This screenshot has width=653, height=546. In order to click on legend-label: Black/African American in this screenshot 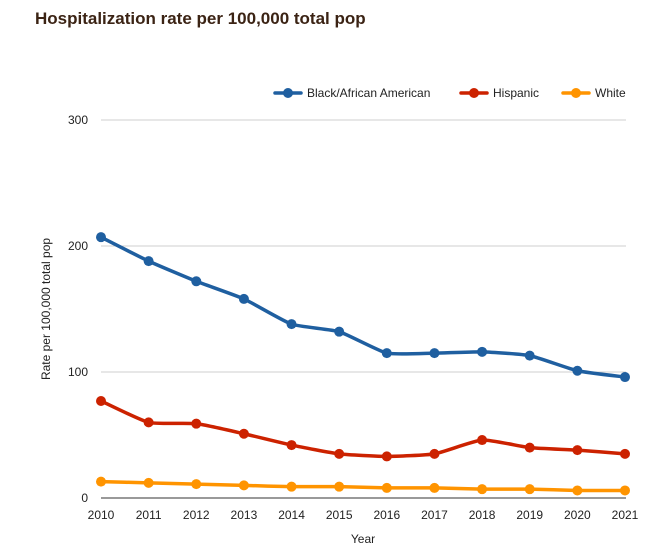, I will do `click(368, 93)`.